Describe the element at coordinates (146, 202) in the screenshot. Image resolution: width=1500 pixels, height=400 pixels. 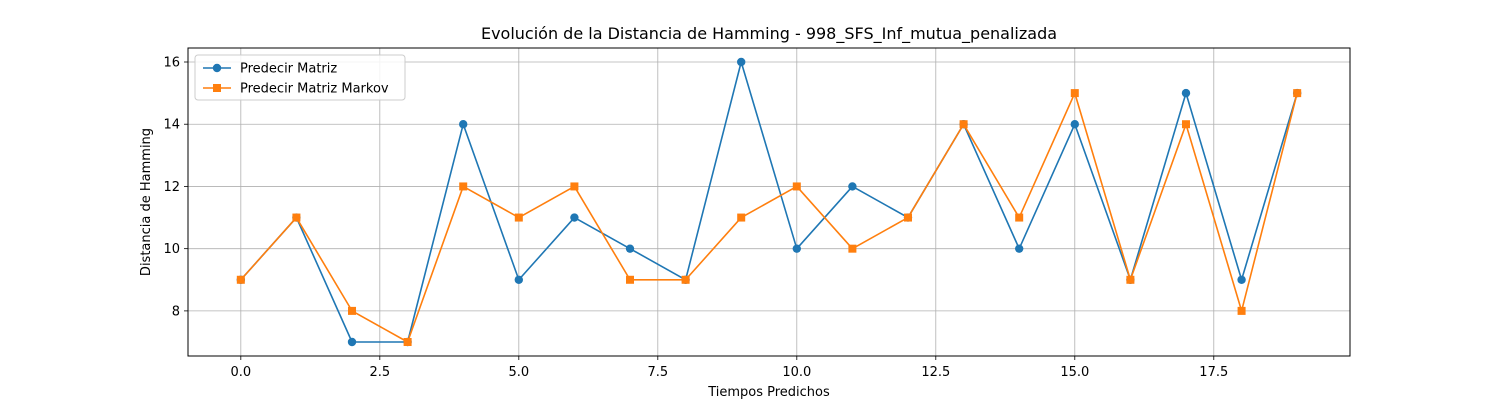
I see `y-axis-title: Distancia de Hamming` at that location.